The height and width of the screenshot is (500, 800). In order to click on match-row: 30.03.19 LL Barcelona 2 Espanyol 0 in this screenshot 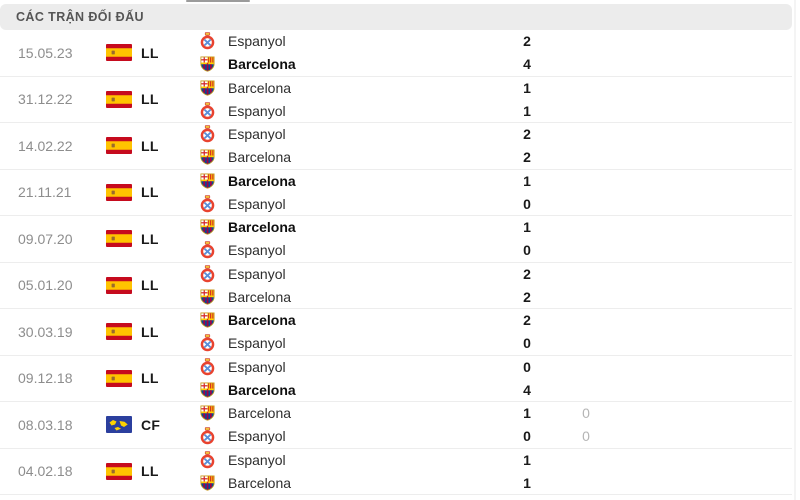, I will do `click(396, 332)`.